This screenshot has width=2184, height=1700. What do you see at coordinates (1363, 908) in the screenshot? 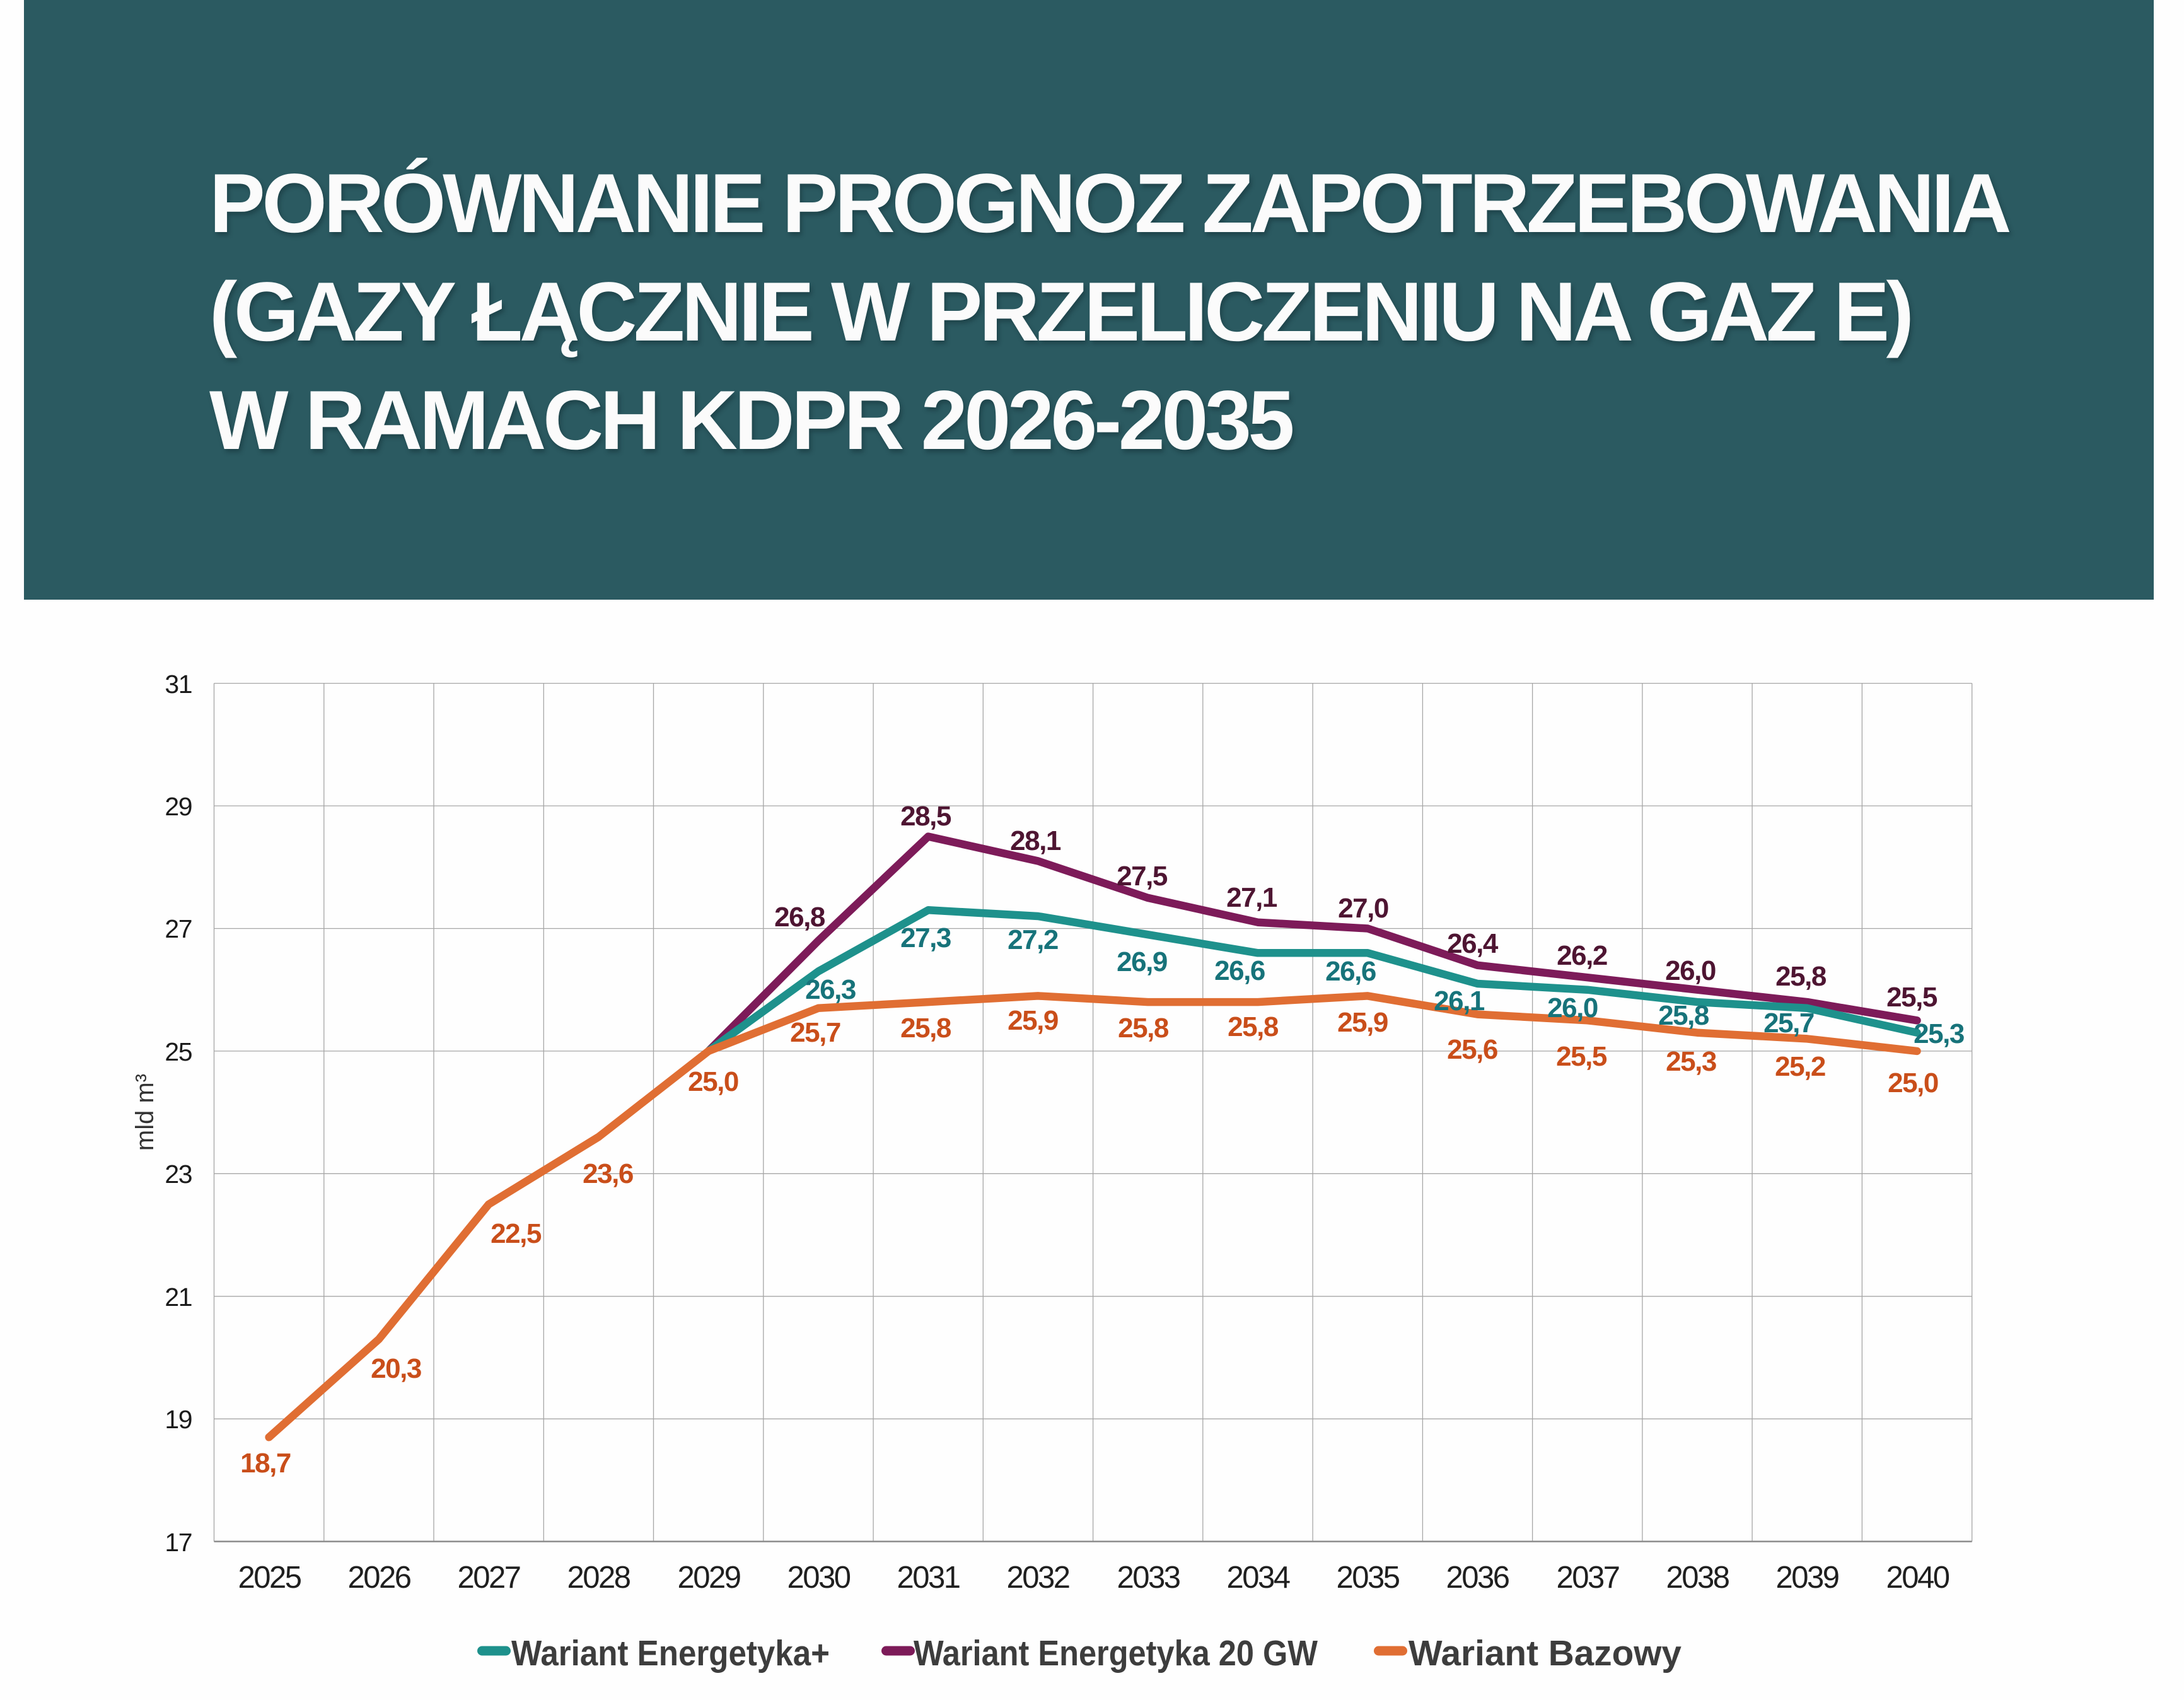
I see `svg-text: 27,0` at bounding box center [1363, 908].